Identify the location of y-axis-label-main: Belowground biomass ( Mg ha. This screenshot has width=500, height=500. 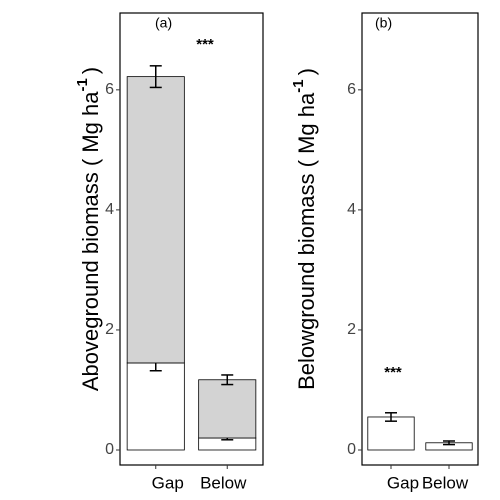
(306, 241).